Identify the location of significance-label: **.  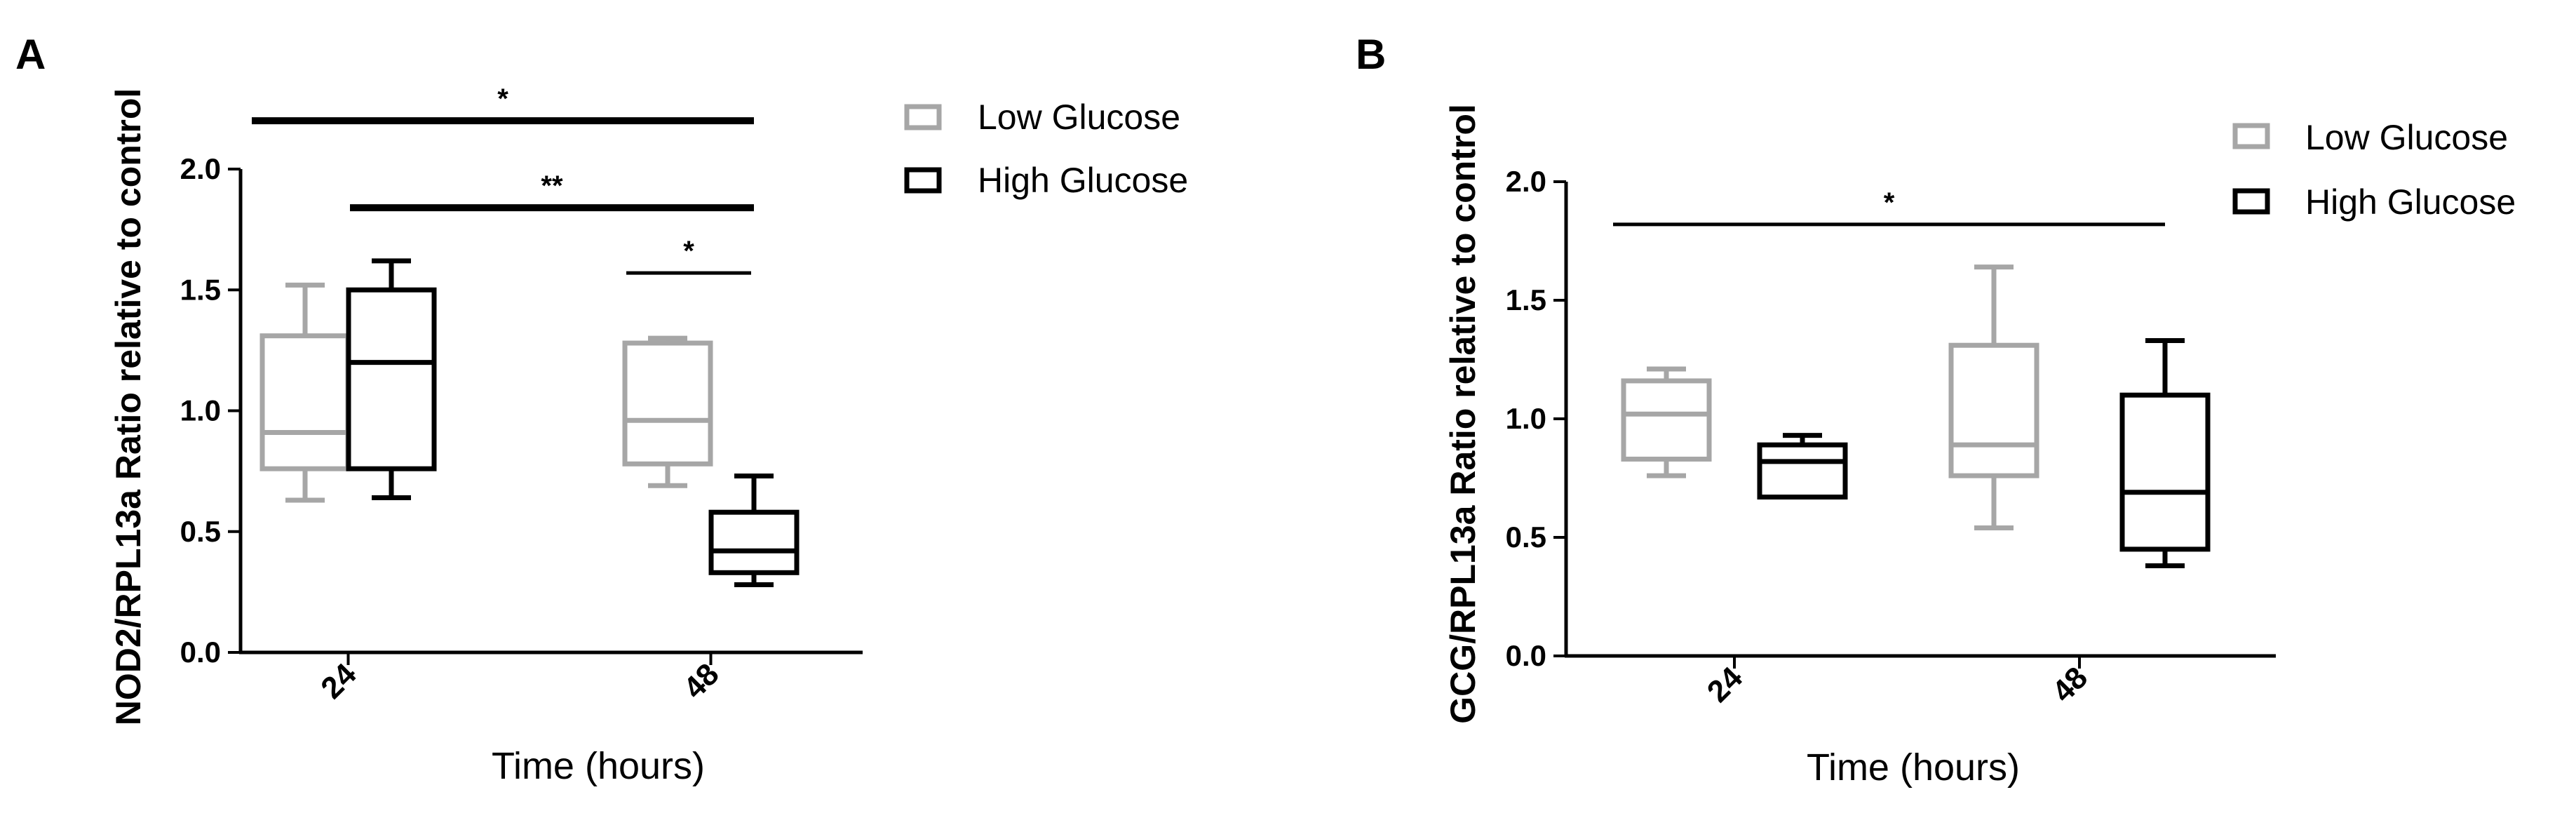
(552, 185).